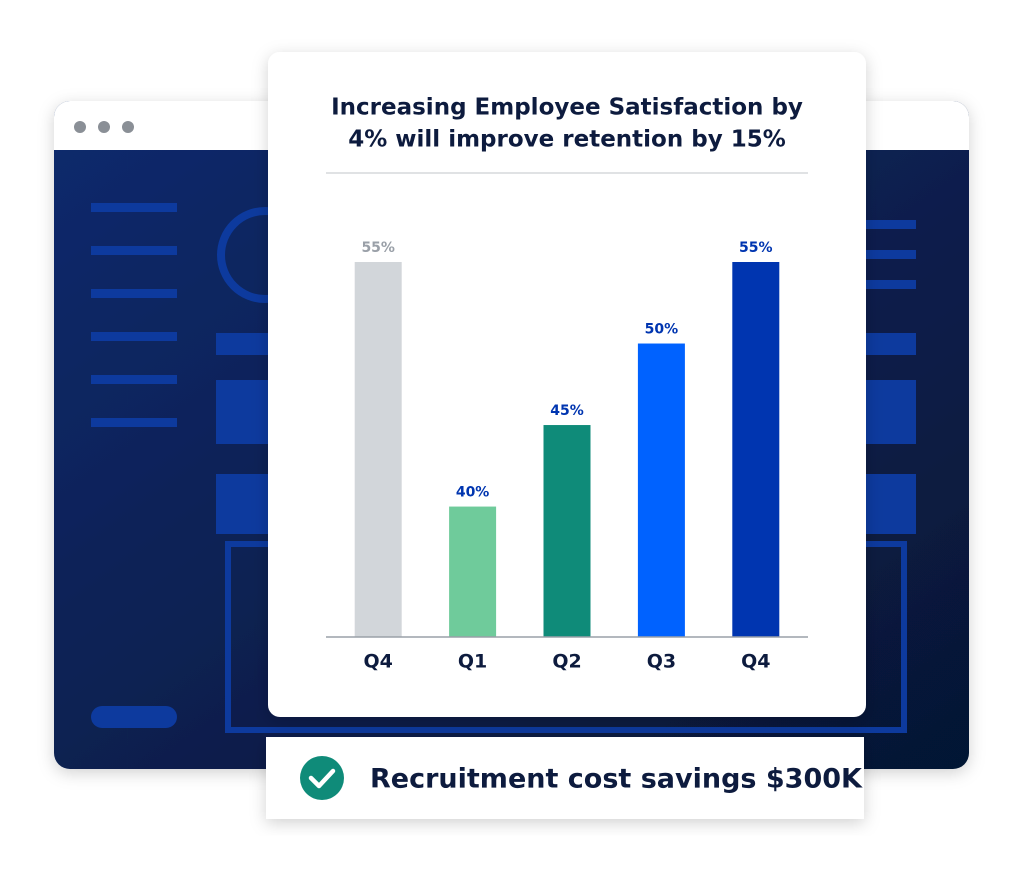 This screenshot has width=1024, height=872. Describe the element at coordinates (566, 662) in the screenshot. I see `x-tick-label: Q2` at that location.